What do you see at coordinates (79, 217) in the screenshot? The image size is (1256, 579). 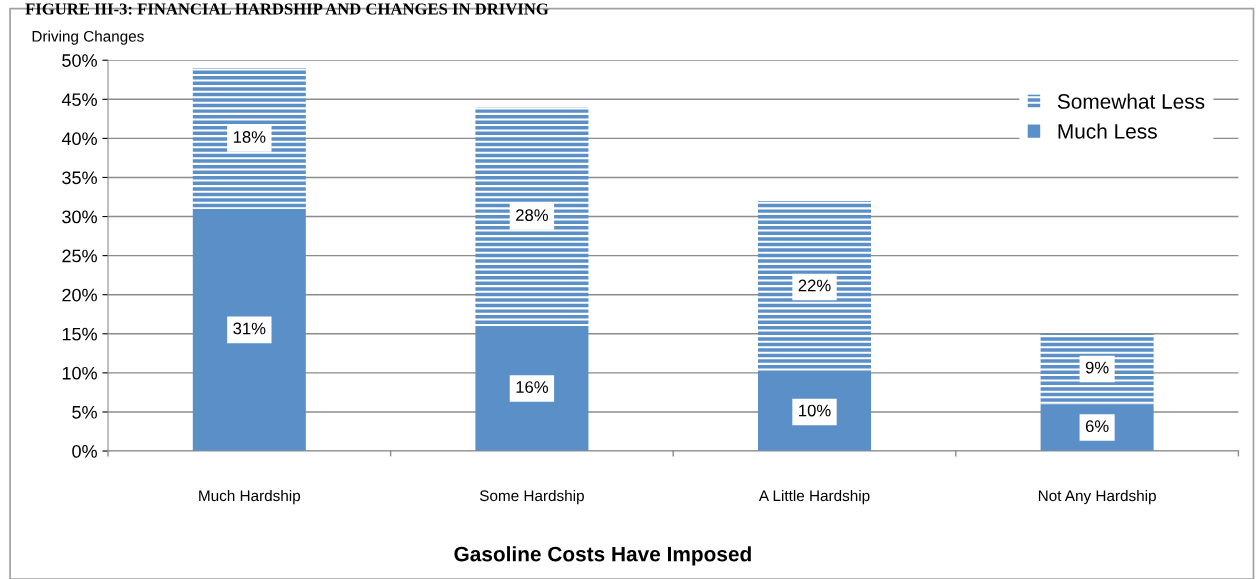 I see `y-tick-label: 30%` at bounding box center [79, 217].